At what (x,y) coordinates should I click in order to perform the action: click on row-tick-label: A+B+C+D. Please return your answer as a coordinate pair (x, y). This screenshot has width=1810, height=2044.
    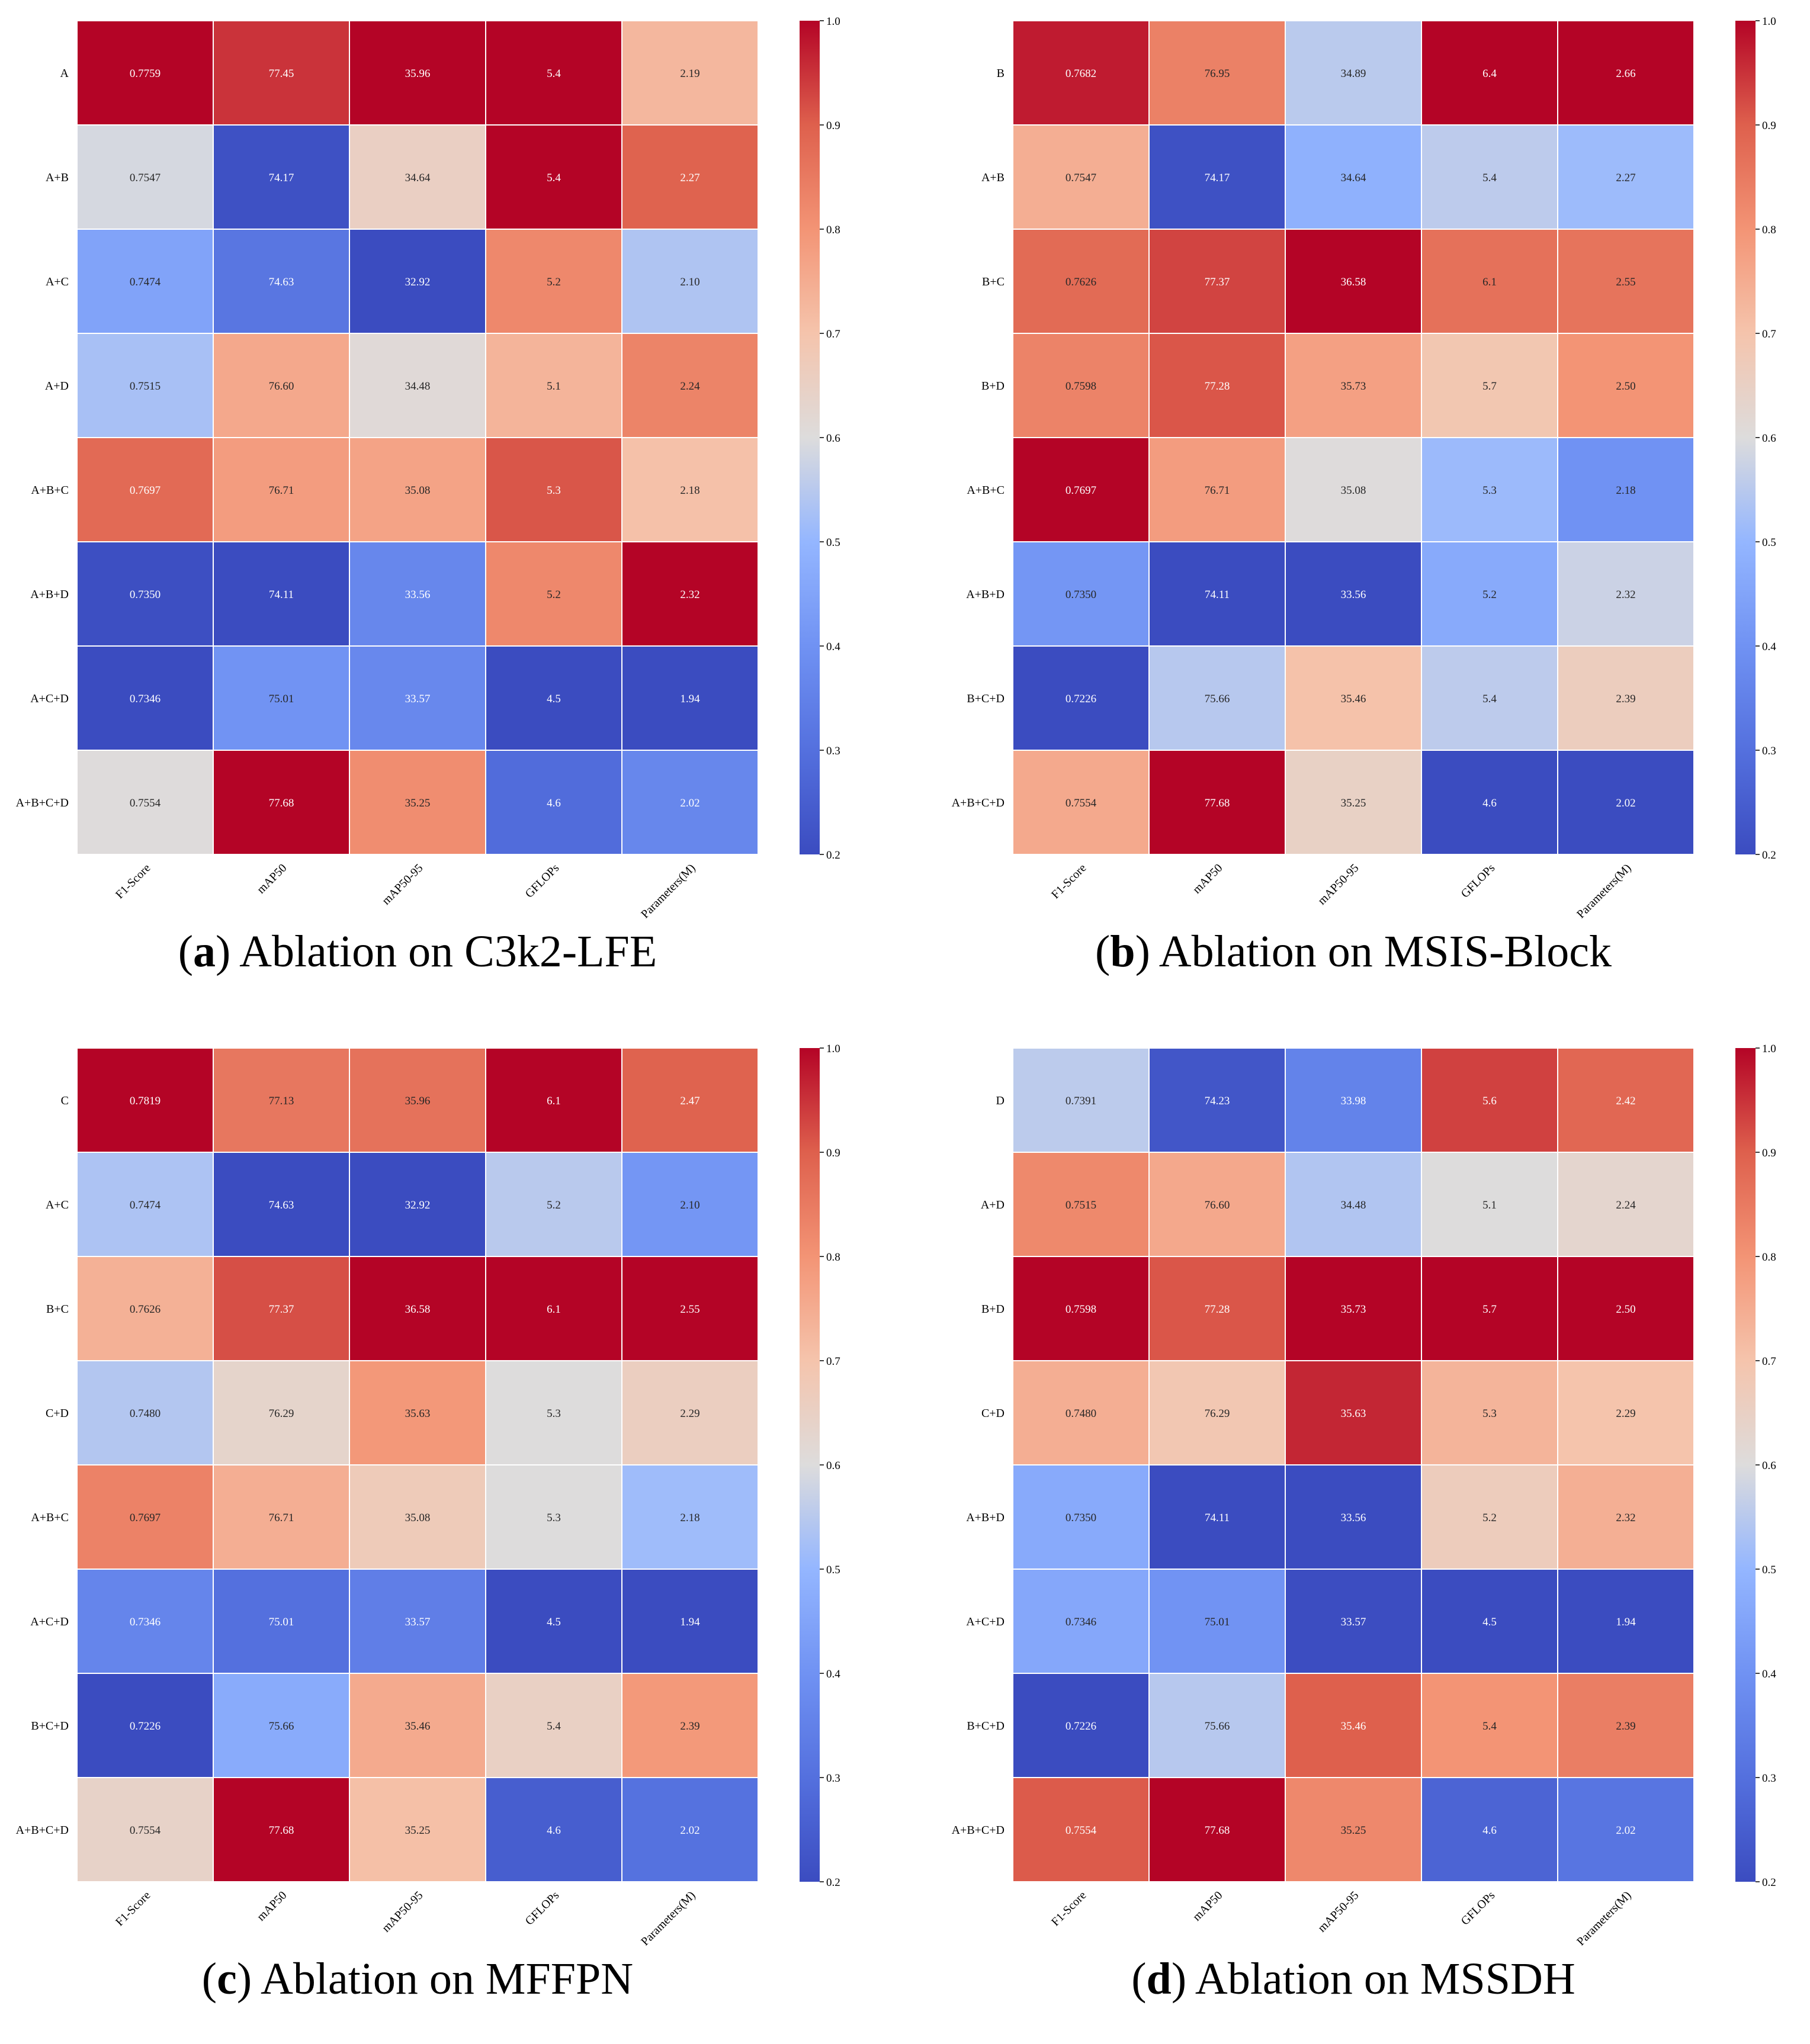
    Looking at the image, I should click on (42, 802).